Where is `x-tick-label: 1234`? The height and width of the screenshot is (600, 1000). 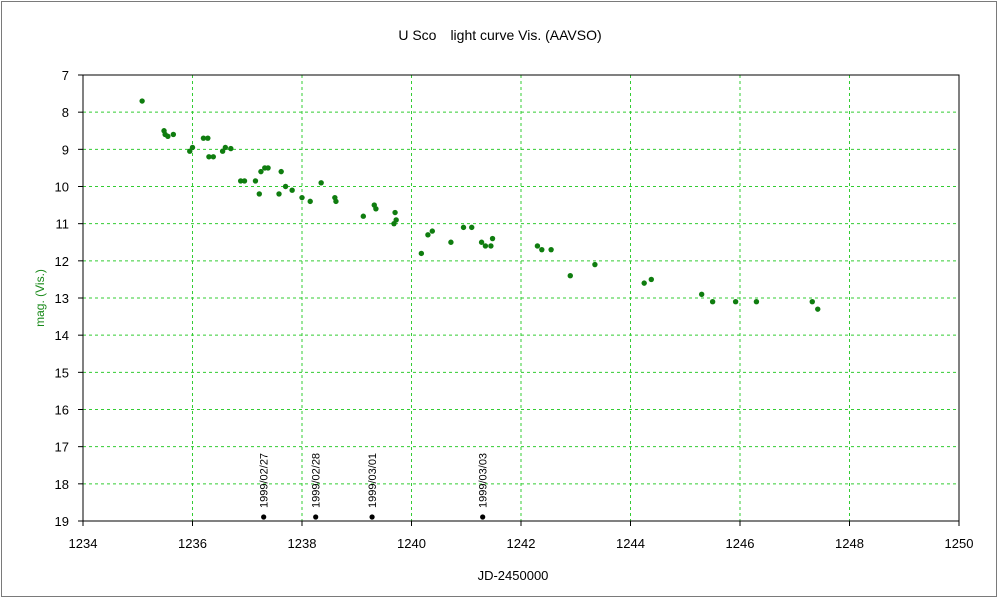 x-tick-label: 1234 is located at coordinates (83, 543).